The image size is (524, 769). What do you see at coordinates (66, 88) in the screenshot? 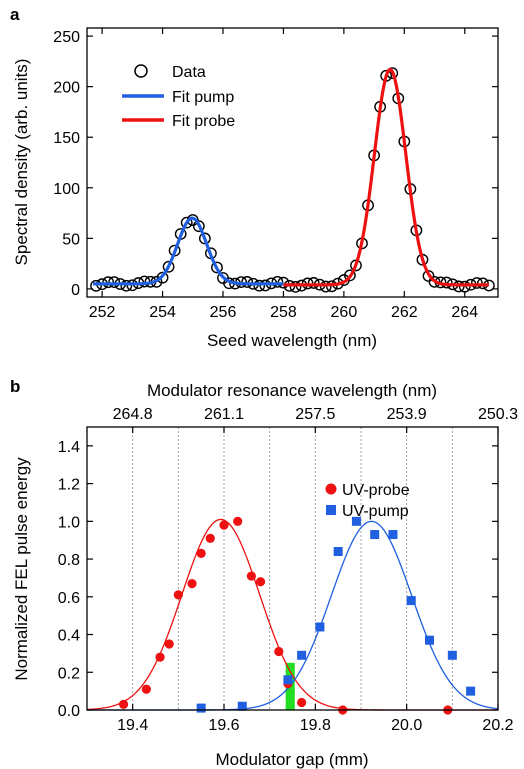
I see `y-tick-label: 200` at bounding box center [66, 88].